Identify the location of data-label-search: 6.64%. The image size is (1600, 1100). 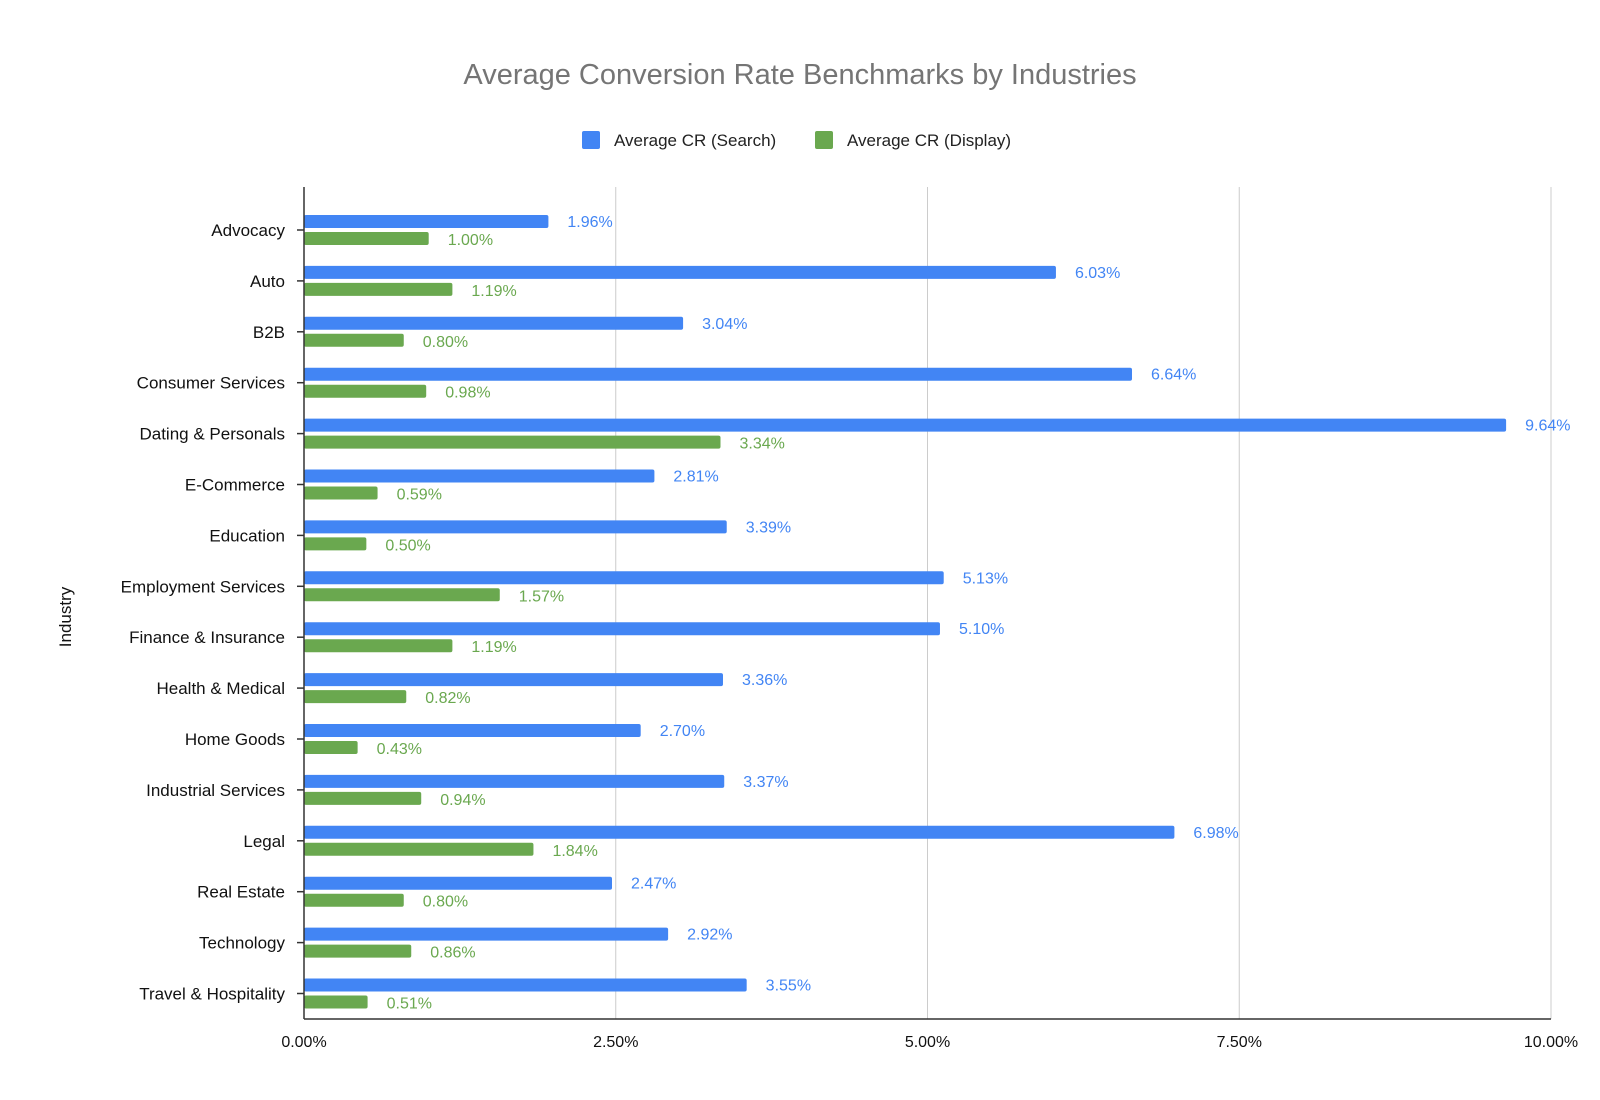
(1173, 375).